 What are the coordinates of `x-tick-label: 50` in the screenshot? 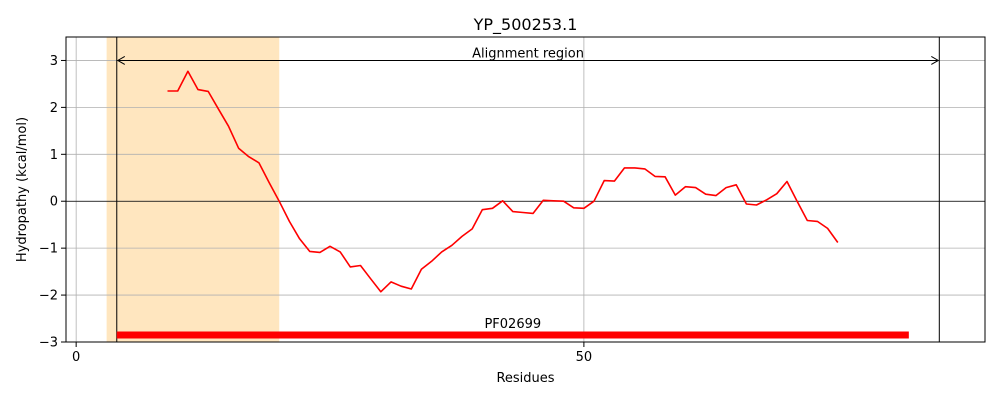 It's located at (584, 357).